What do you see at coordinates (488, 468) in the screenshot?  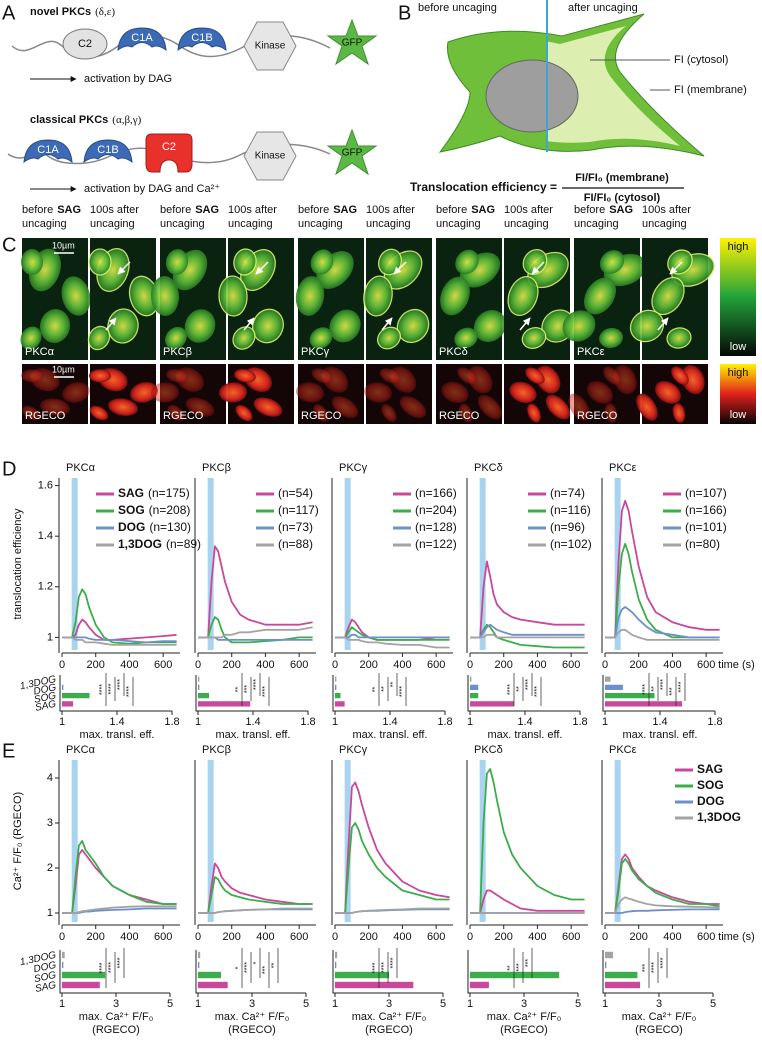 I see `chart-title: PKCδ` at bounding box center [488, 468].